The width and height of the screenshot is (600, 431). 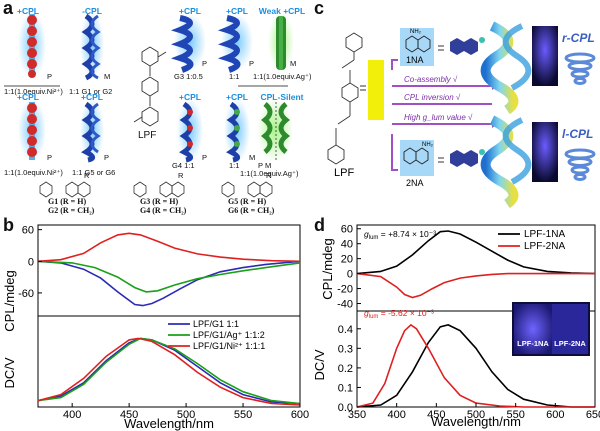 I want to click on d-xtick-label-6: 600, so click(x=555, y=415).